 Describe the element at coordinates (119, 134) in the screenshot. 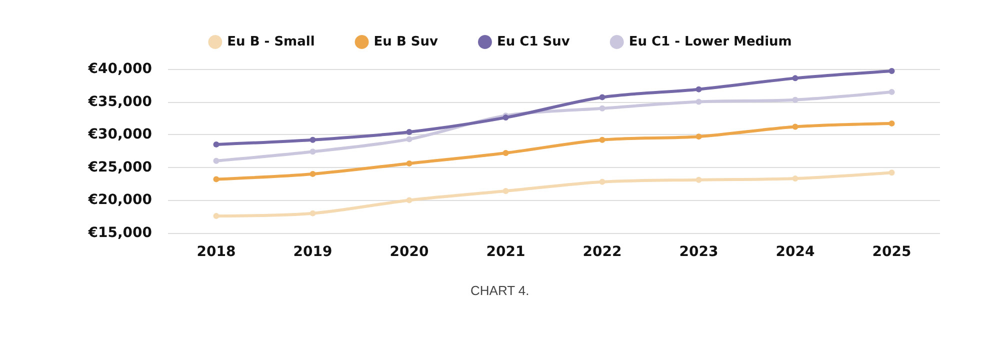

I see `y-tick-label: €30,000` at that location.